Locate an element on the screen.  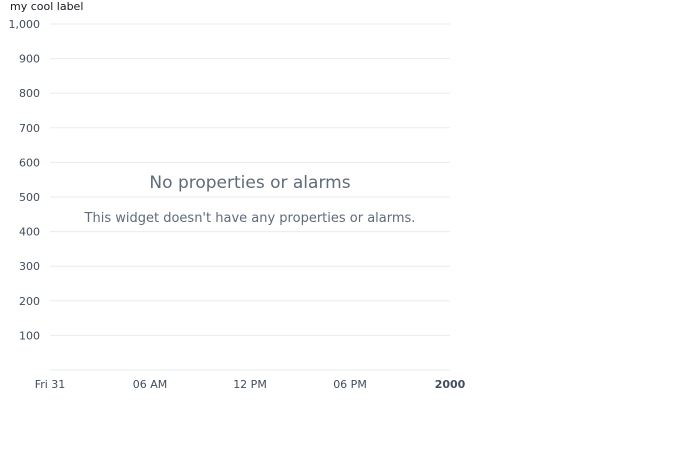
y-tick-label: 500 is located at coordinates (29, 197).